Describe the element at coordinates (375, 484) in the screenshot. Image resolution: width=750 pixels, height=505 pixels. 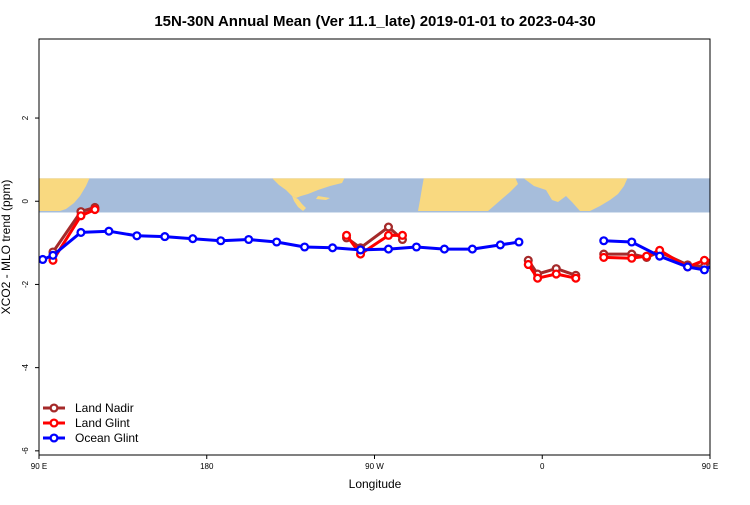
I see `x-axis-label: Longitude` at that location.